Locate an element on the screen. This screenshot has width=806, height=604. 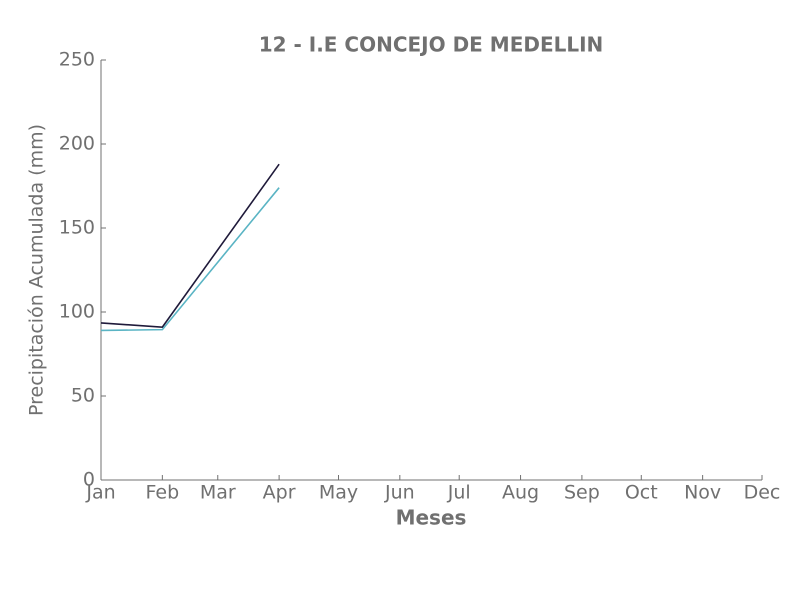
x-axis-label: Meses is located at coordinates (431, 518).